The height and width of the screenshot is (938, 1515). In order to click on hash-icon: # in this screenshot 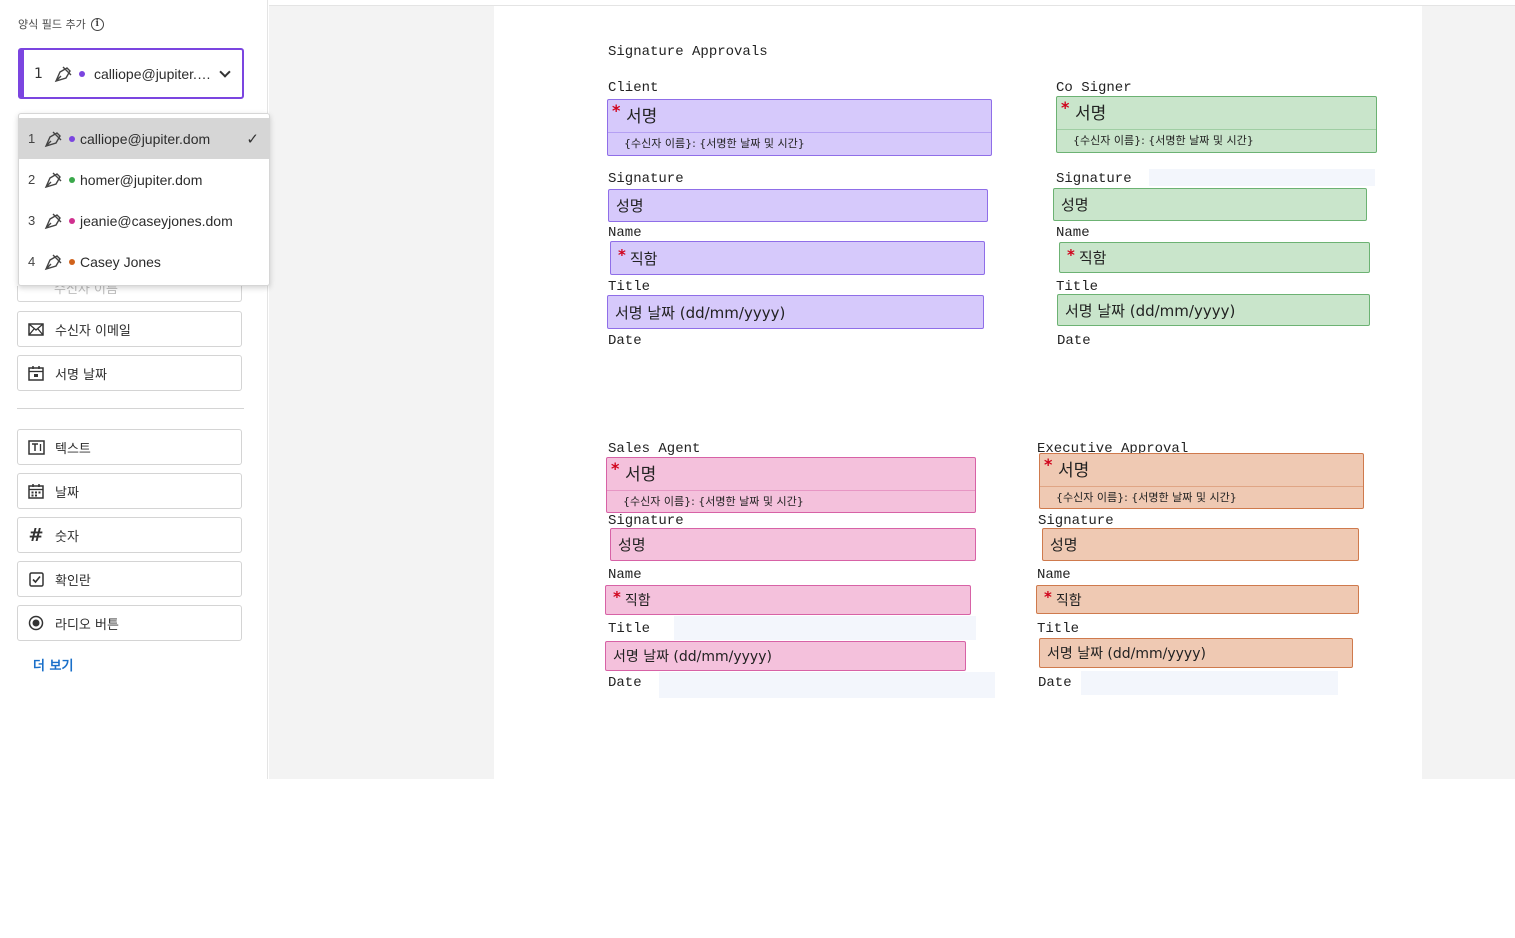, I will do `click(36, 535)`.